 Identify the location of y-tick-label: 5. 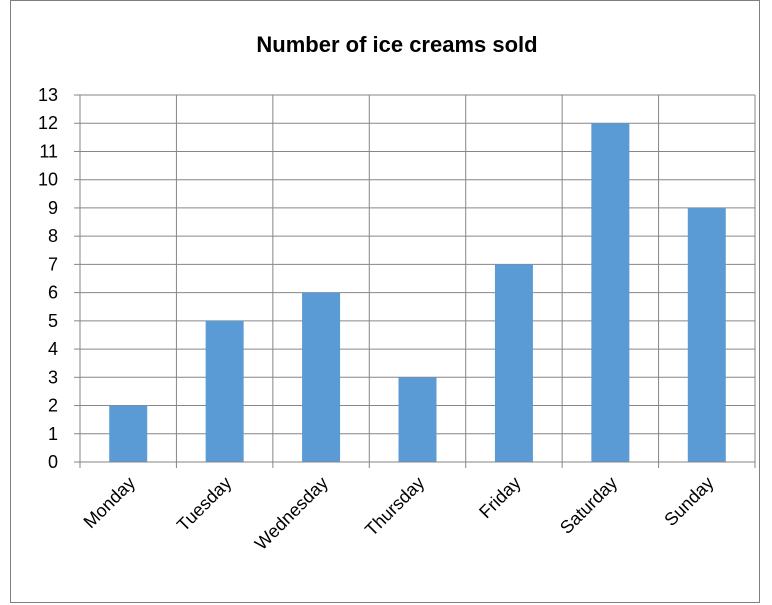
(53, 321).